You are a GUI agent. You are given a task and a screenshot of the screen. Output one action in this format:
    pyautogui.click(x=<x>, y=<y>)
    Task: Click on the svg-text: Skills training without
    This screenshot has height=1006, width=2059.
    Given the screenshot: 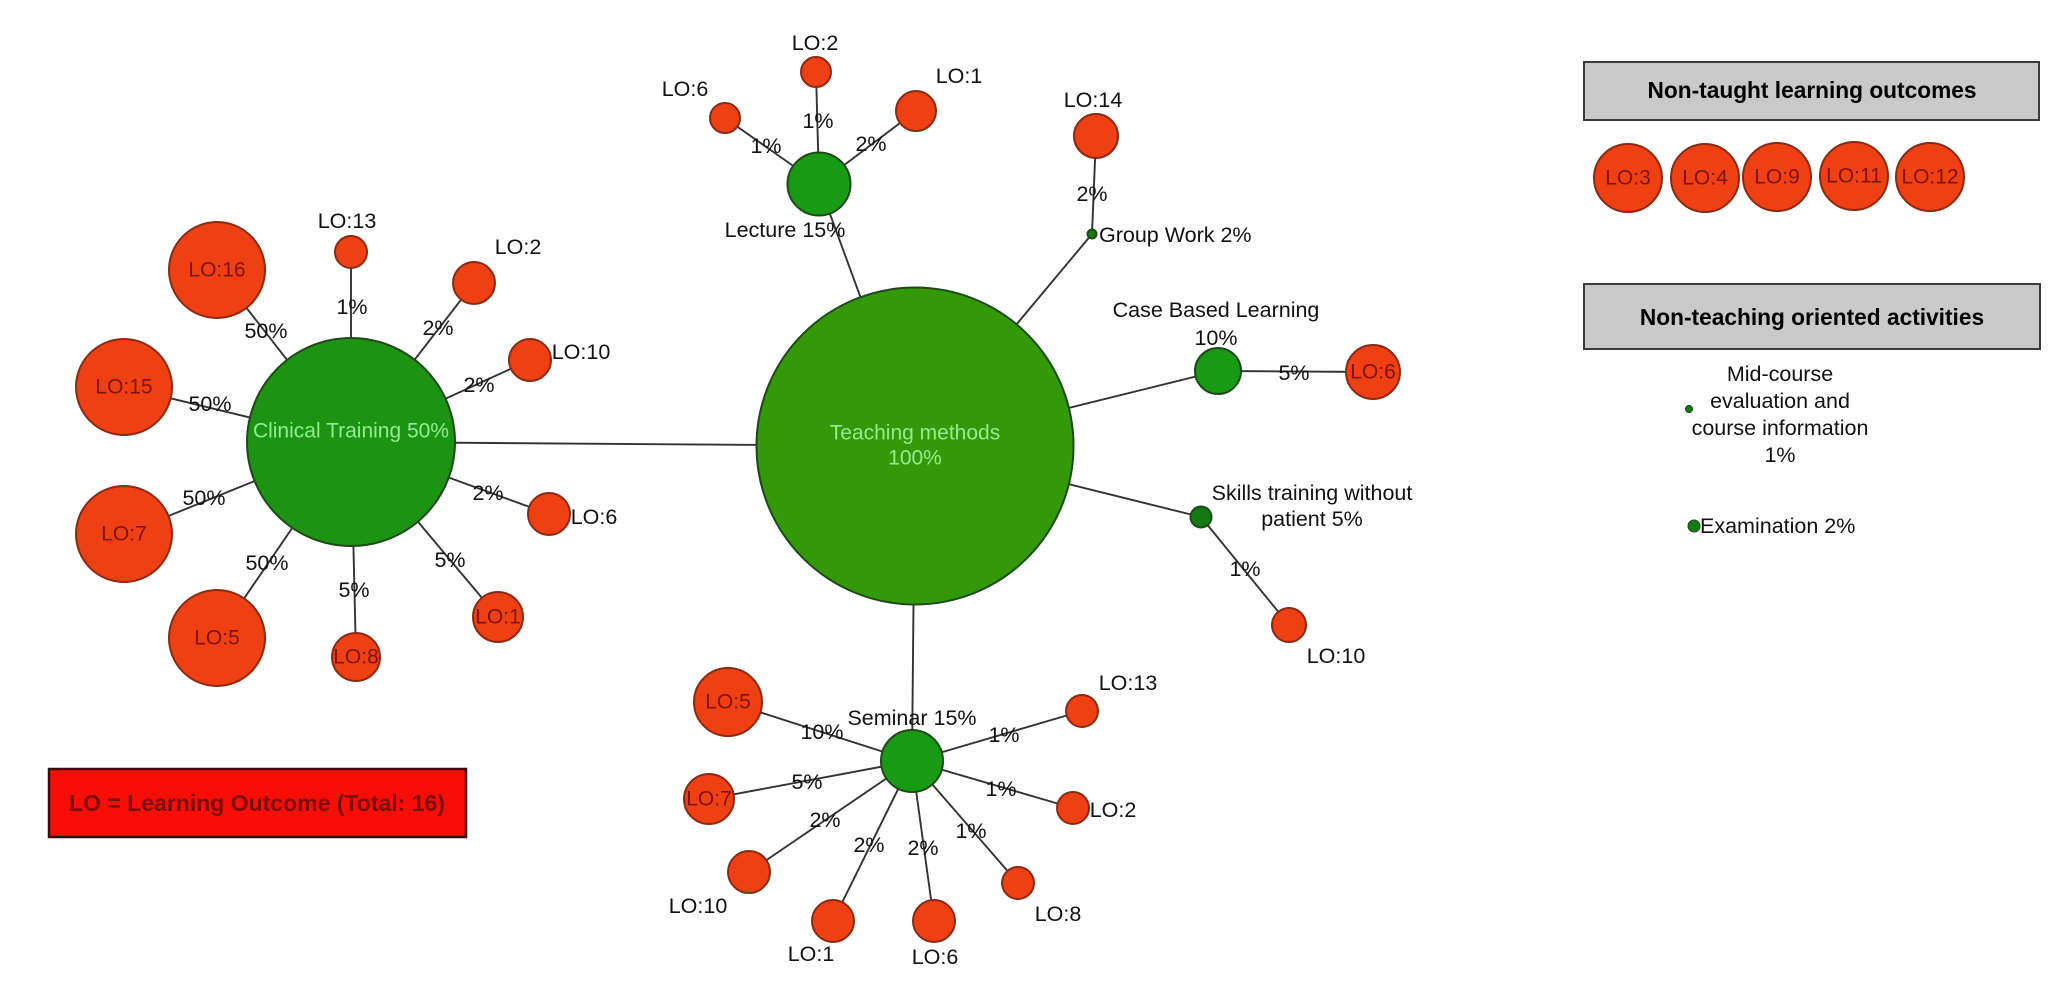 What is the action you would take?
    pyautogui.click(x=1312, y=493)
    